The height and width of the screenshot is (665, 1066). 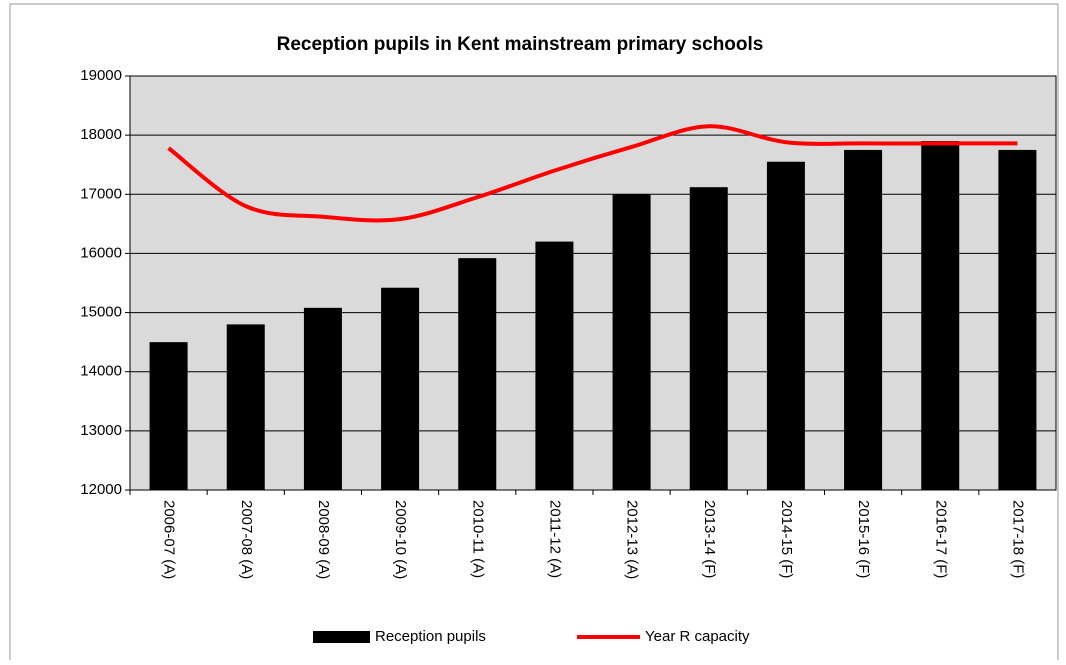 I want to click on y-tick-label: 17000, so click(x=101, y=193).